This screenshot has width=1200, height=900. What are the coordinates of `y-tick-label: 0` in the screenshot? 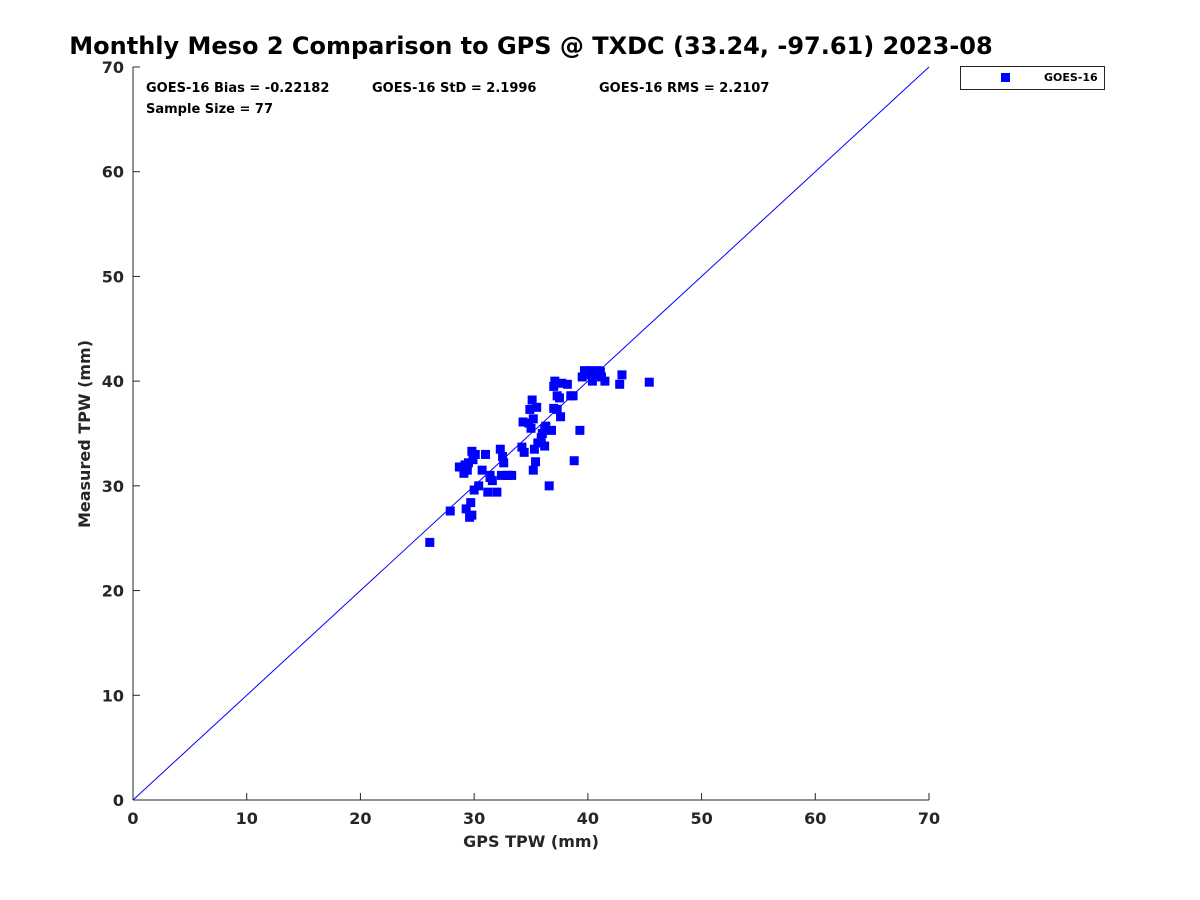 It's located at (118, 800).